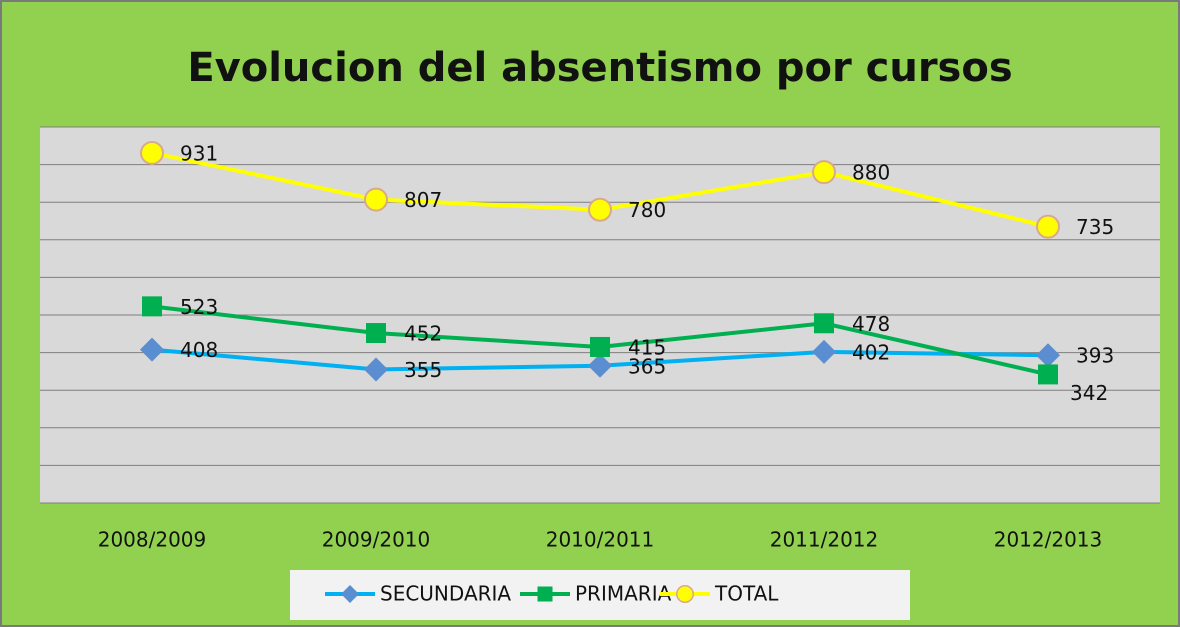 The image size is (1180, 627). What do you see at coordinates (871, 324) in the screenshot?
I see `data-label: 478` at bounding box center [871, 324].